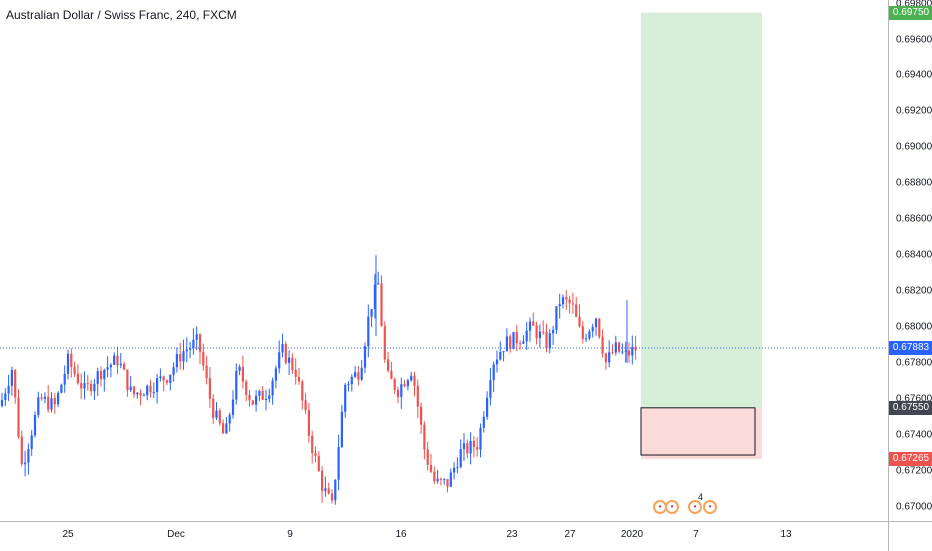 This screenshot has height=551, width=932. I want to click on price-tick-label: 0.68000, so click(914, 327).